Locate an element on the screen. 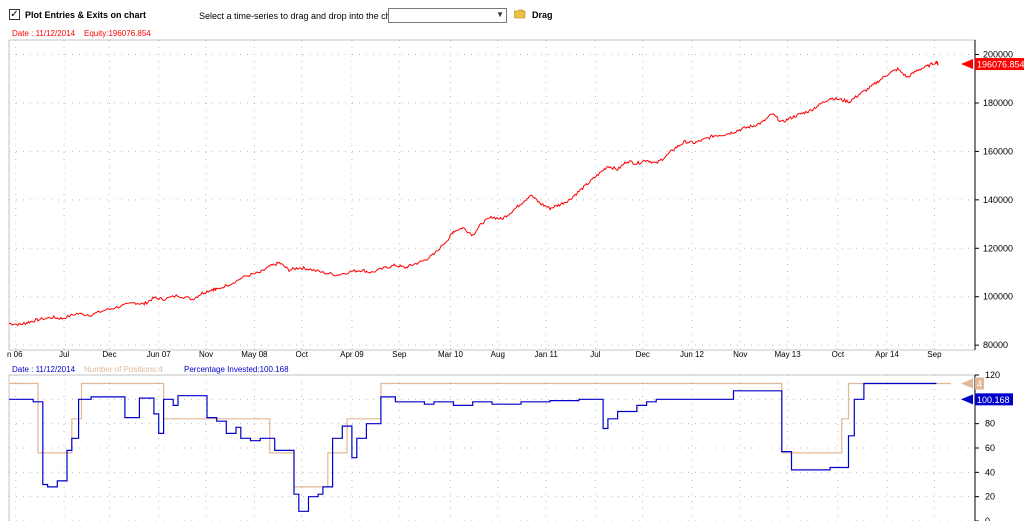 This screenshot has height=521, width=1024. equity-date-label: Date : 11/12/2014 is located at coordinates (44, 33).